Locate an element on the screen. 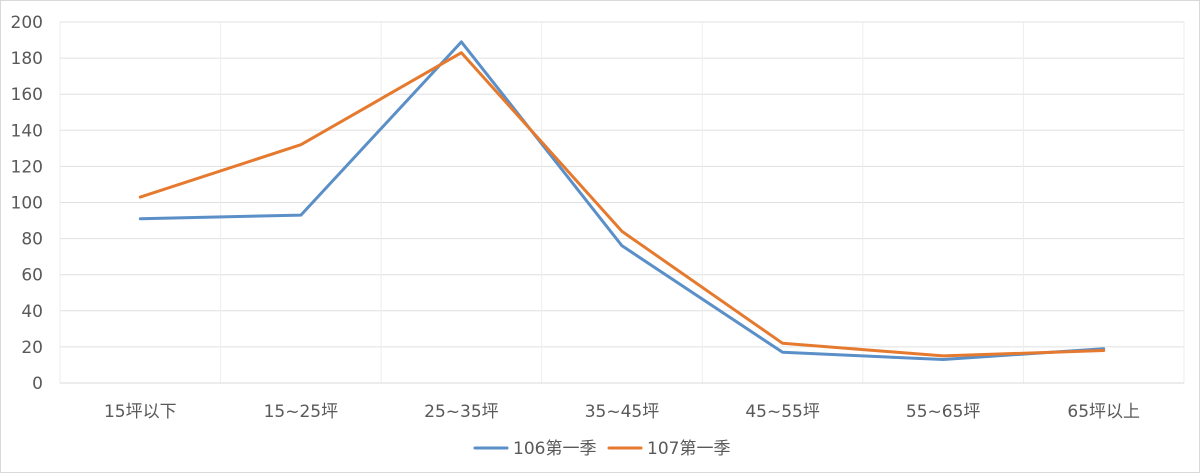 The width and height of the screenshot is (1200, 473). x-tick-label: 65坪以上 is located at coordinates (1103, 412).